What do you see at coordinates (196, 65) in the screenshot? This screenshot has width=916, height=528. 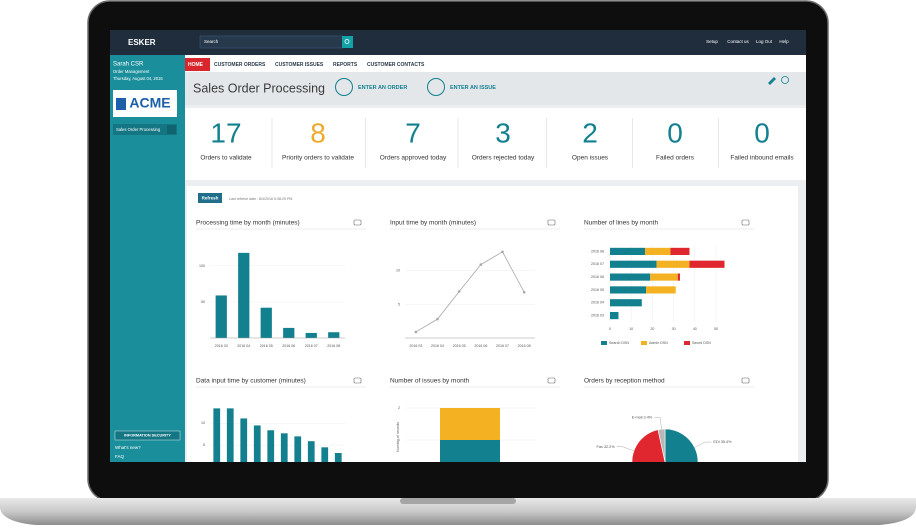 I see `nav-tab: HOME` at bounding box center [196, 65].